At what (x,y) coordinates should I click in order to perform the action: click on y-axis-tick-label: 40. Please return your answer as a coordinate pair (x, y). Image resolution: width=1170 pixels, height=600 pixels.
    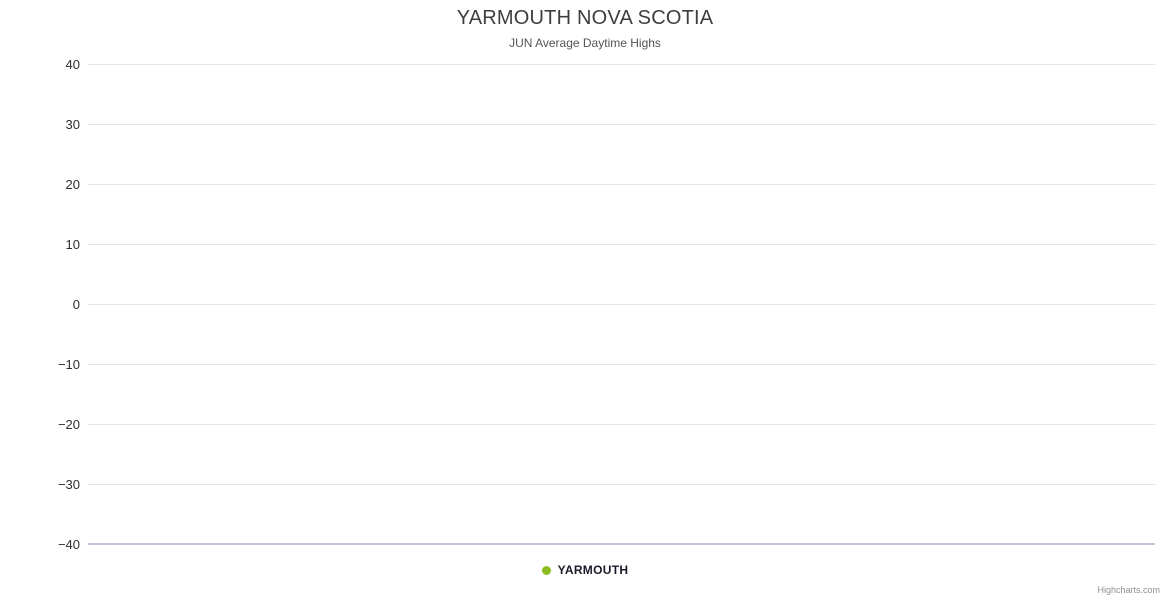
    Looking at the image, I should click on (72, 64).